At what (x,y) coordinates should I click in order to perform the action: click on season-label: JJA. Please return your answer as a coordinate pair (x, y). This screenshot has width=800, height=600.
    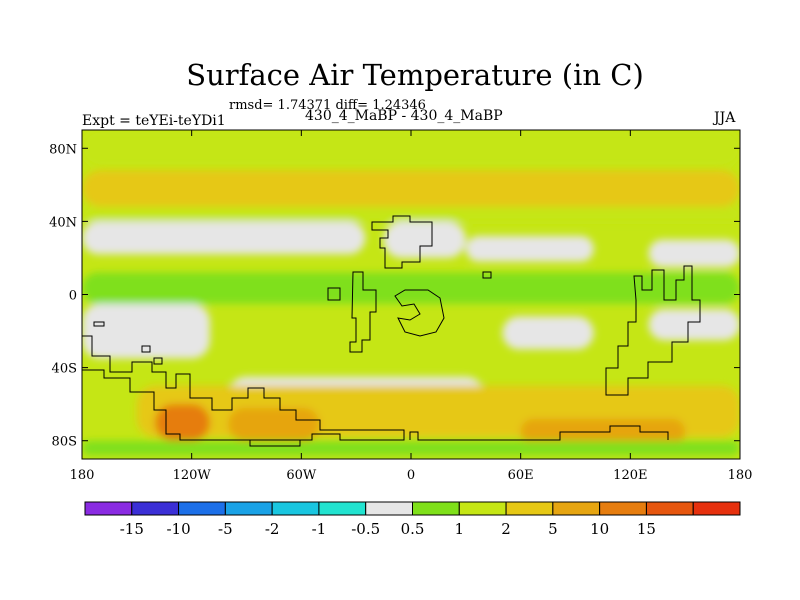
    Looking at the image, I should click on (725, 118).